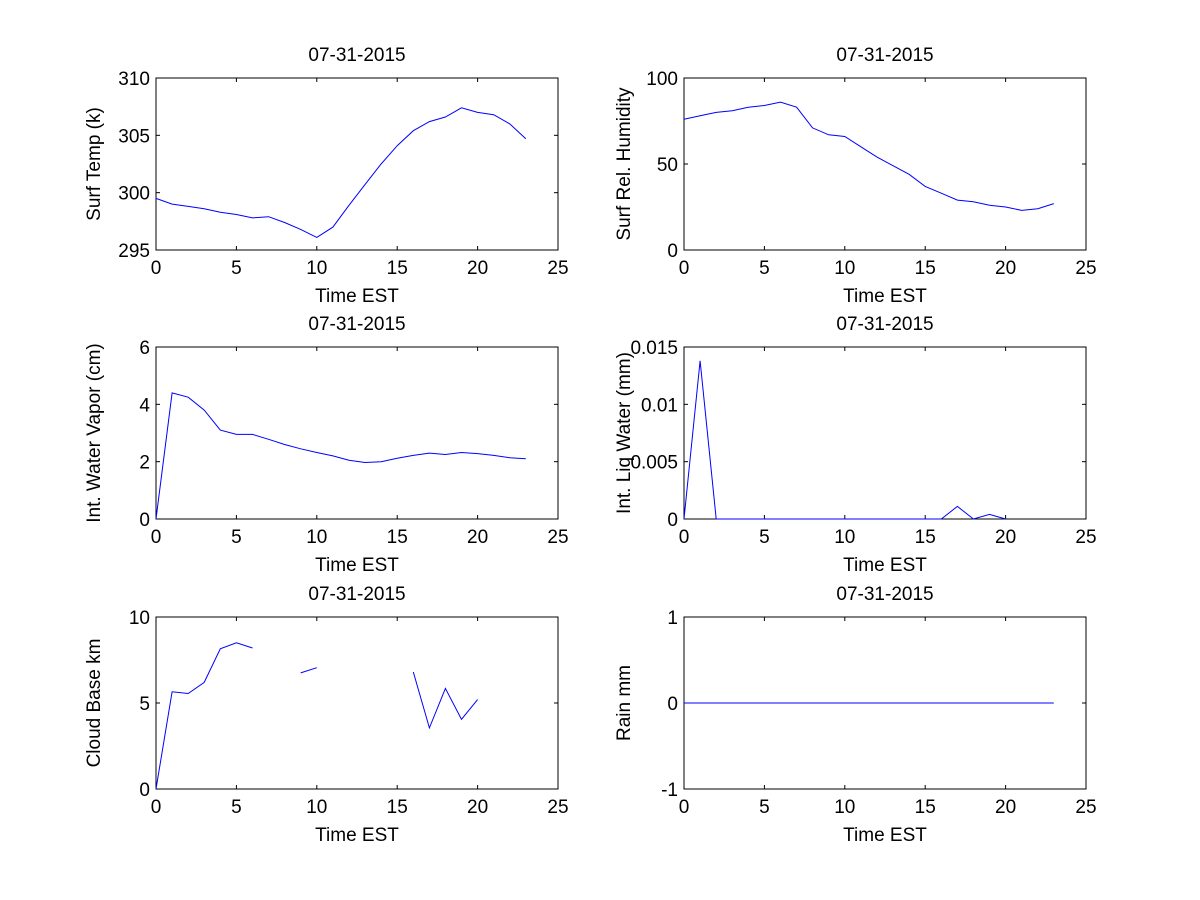 The width and height of the screenshot is (1200, 900). What do you see at coordinates (624, 703) in the screenshot?
I see `y-axis-label: Rain mm` at bounding box center [624, 703].